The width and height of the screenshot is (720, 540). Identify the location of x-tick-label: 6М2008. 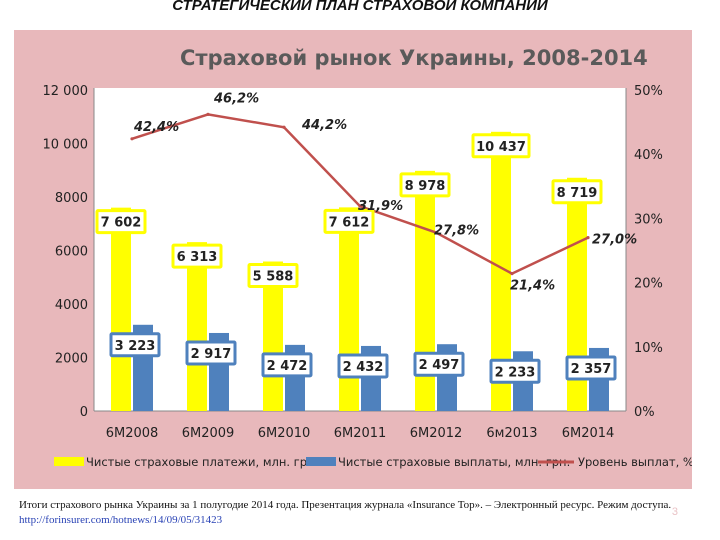
(132, 433).